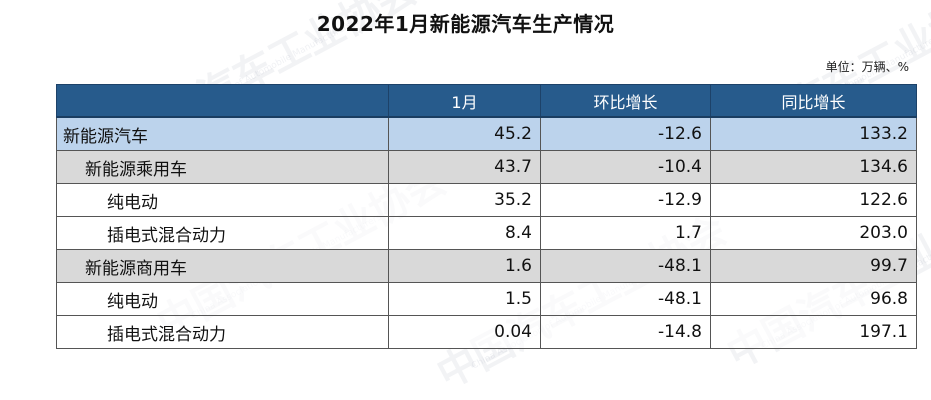  What do you see at coordinates (867, 67) in the screenshot?
I see `unit-note: 单位：万辆、%` at bounding box center [867, 67].